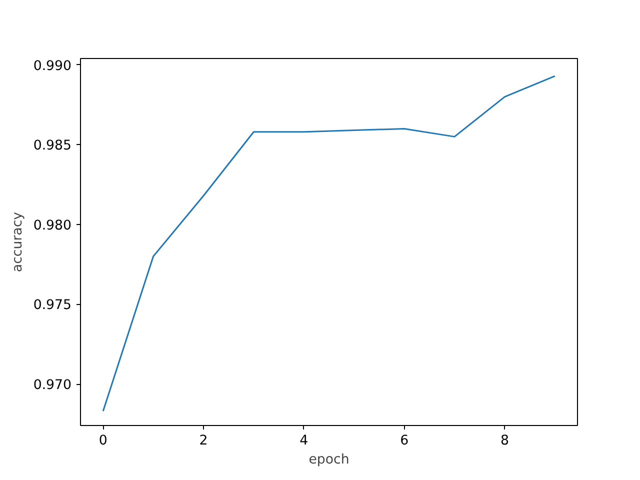 This screenshot has height=480, width=640. Describe the element at coordinates (304, 441) in the screenshot. I see `x-tick-label: 4` at that location.